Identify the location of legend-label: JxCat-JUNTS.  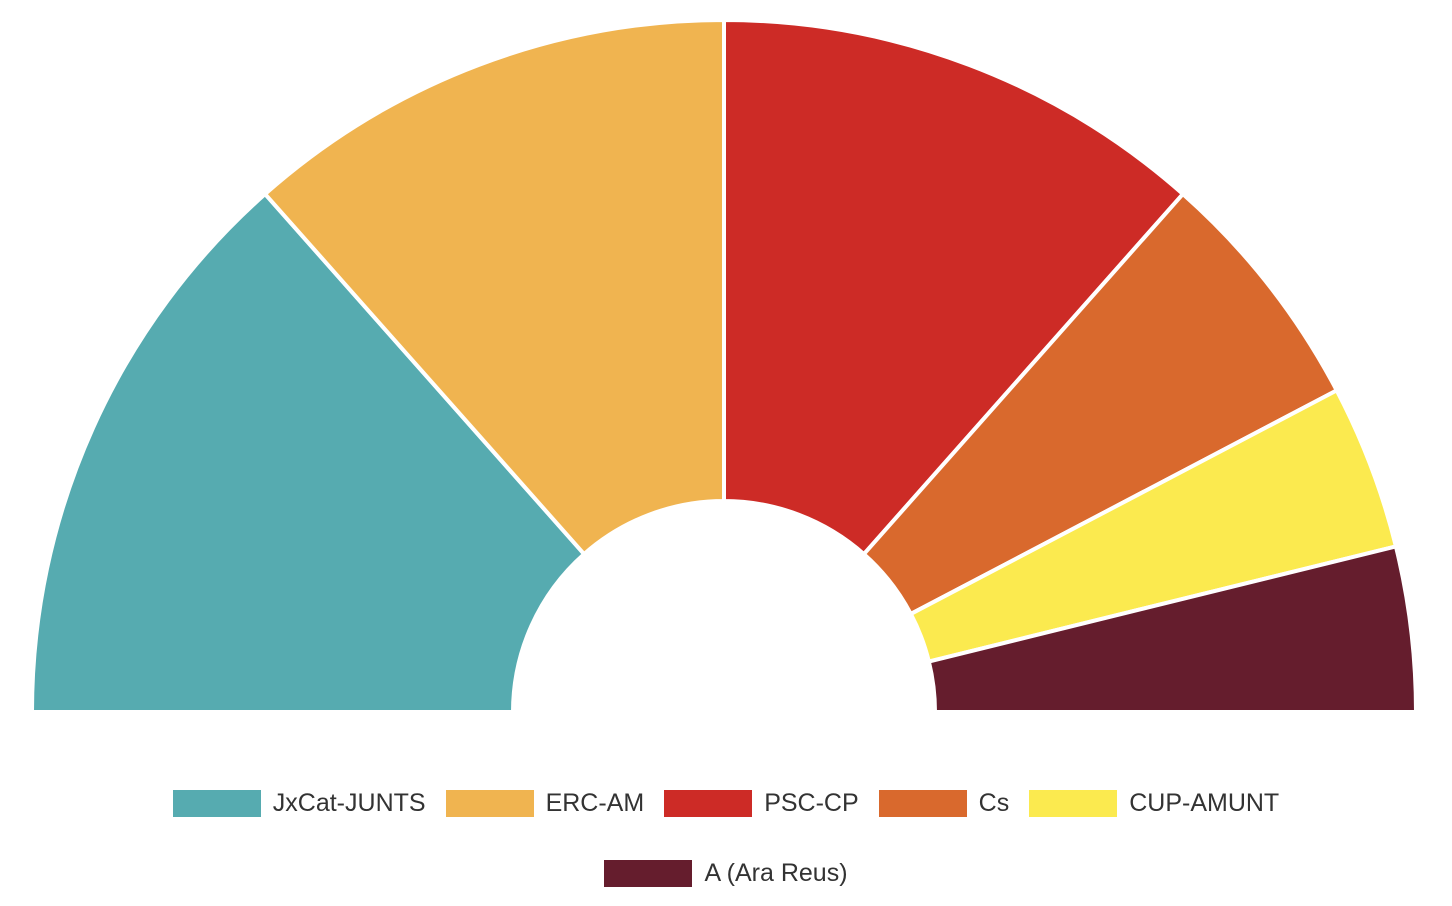
(349, 803).